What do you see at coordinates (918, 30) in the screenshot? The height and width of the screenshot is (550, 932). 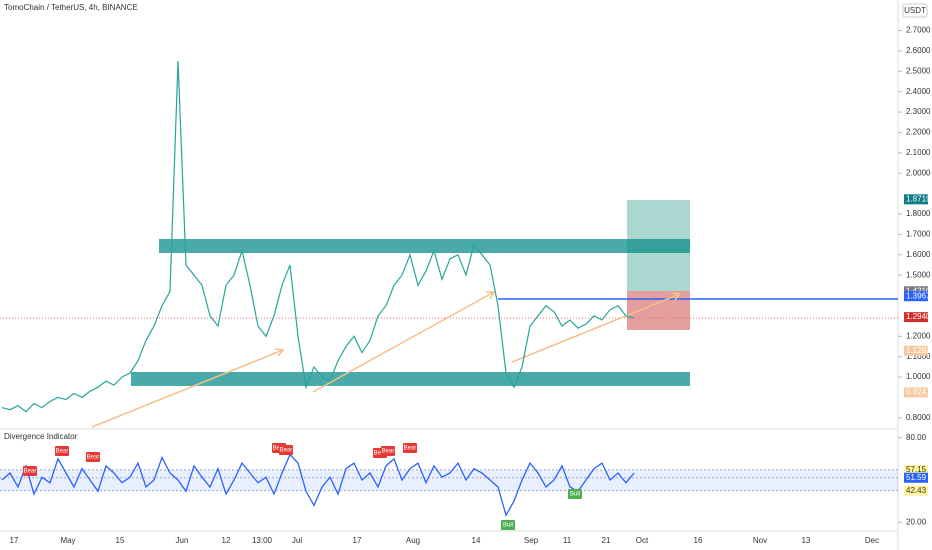 I see `y-tick-label: 2.7000` at bounding box center [918, 30].